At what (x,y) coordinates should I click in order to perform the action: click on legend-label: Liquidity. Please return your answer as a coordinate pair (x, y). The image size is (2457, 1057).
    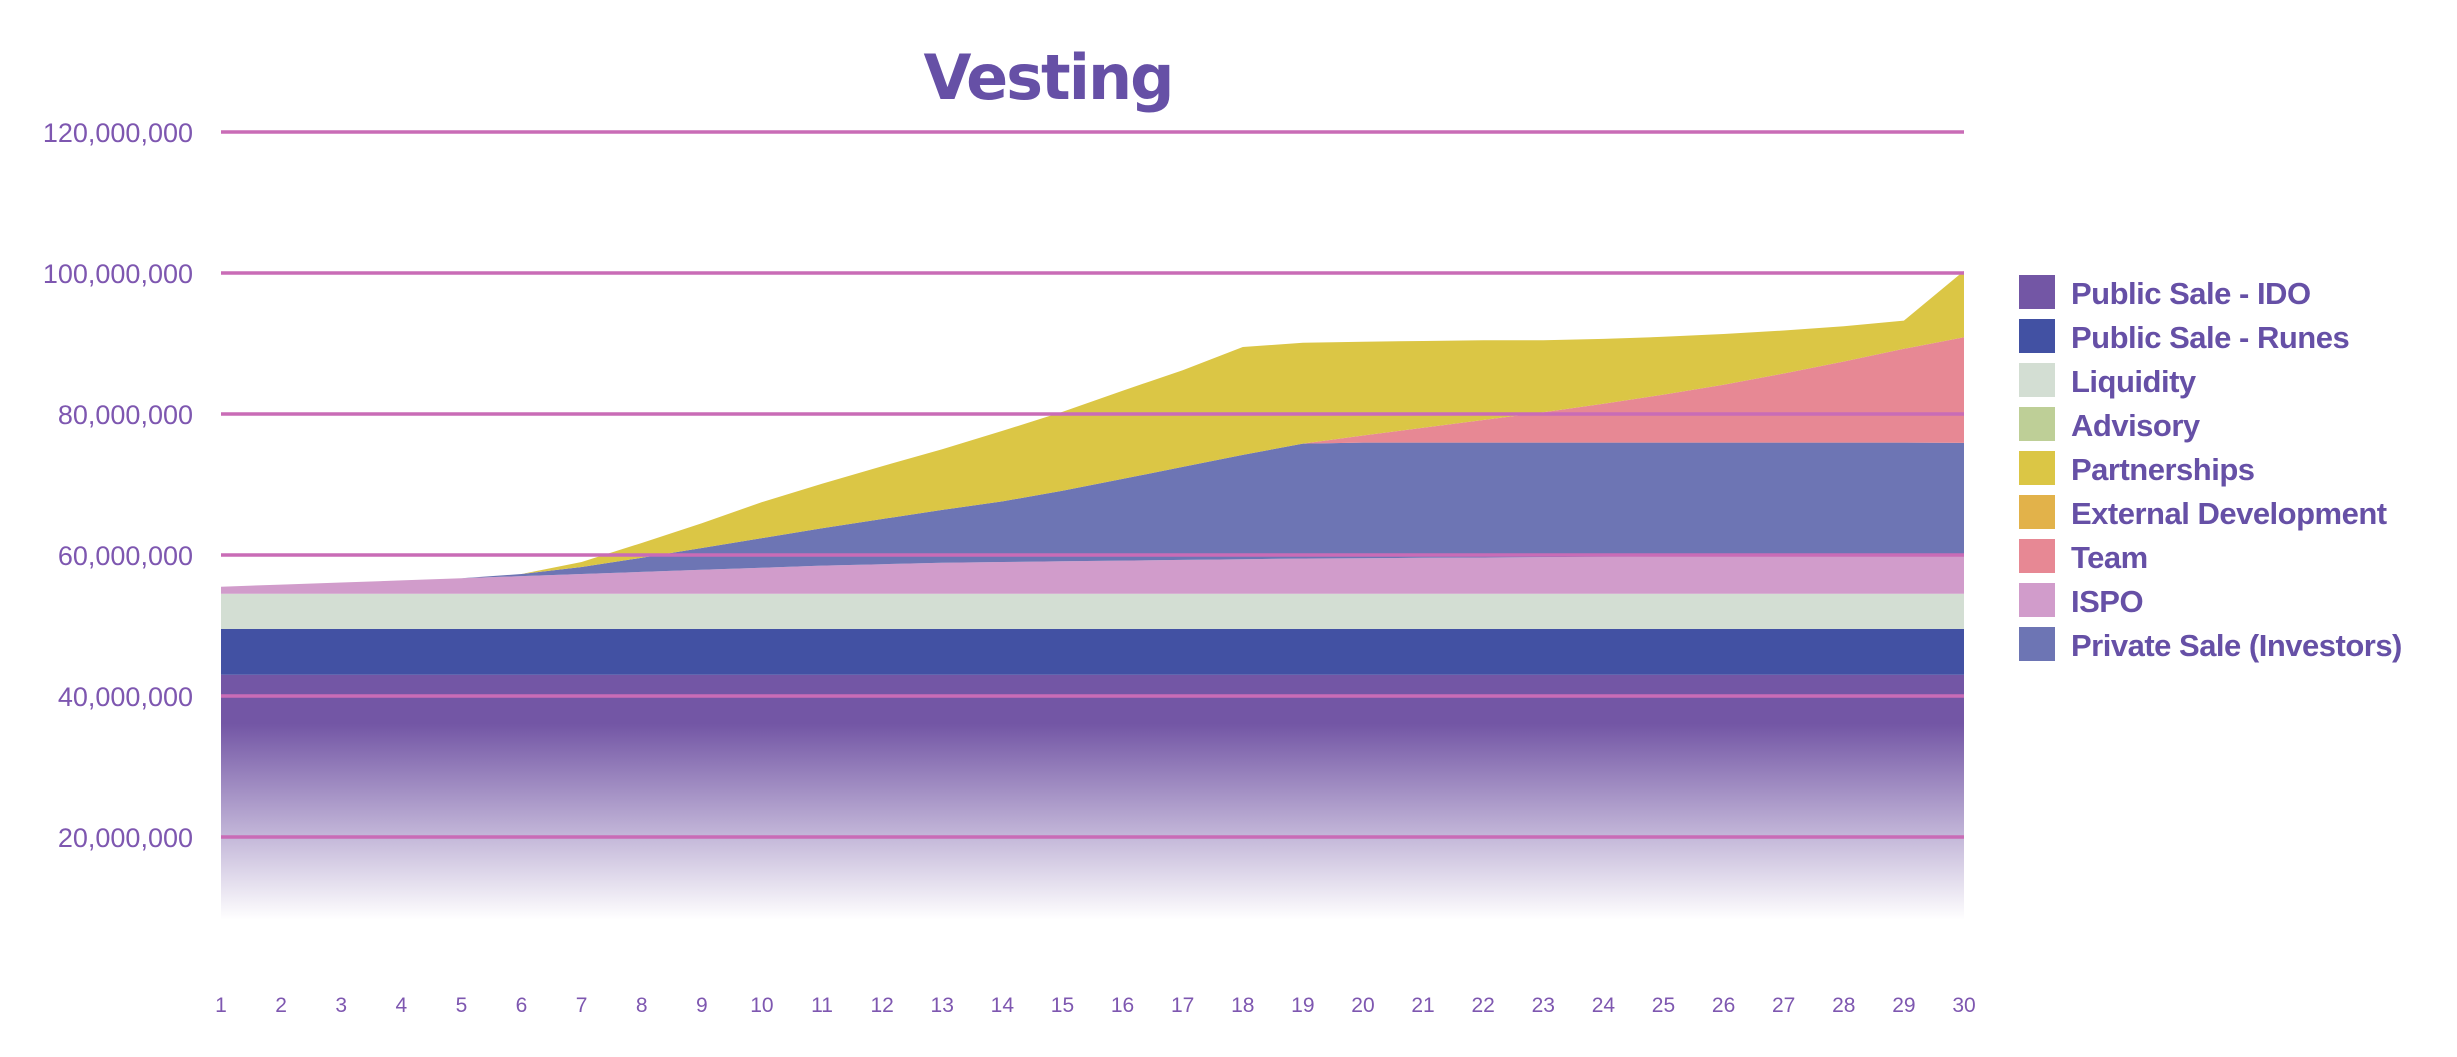
    Looking at the image, I should click on (2134, 381).